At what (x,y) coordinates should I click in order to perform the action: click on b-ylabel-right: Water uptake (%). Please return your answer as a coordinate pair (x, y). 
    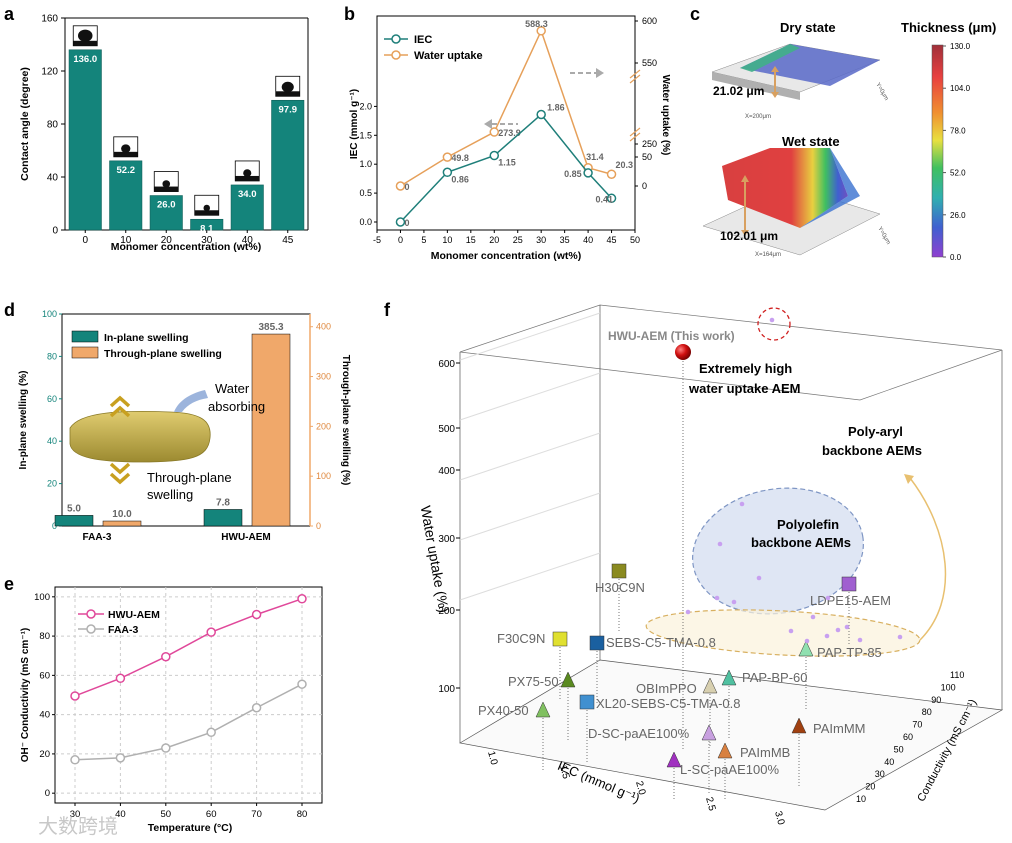
    Looking at the image, I should click on (665, 115).